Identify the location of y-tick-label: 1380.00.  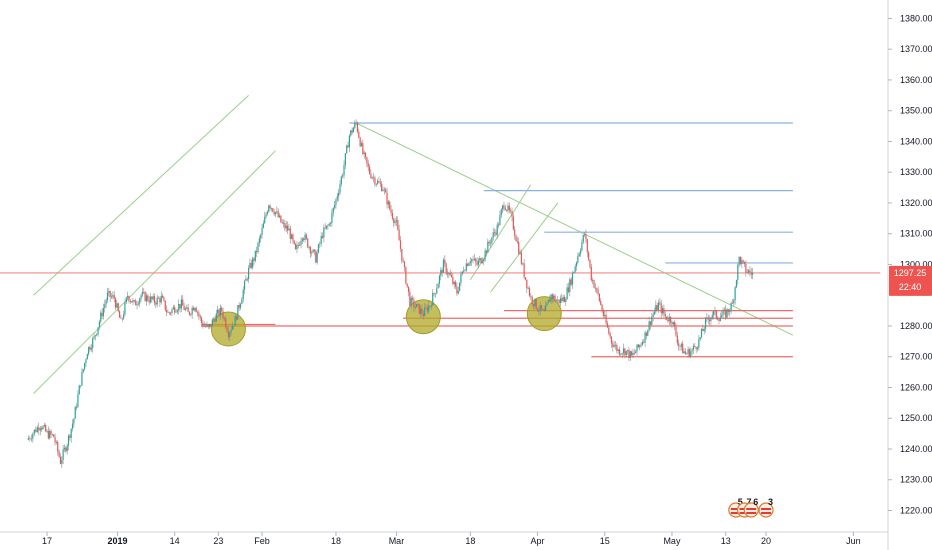
(916, 18).